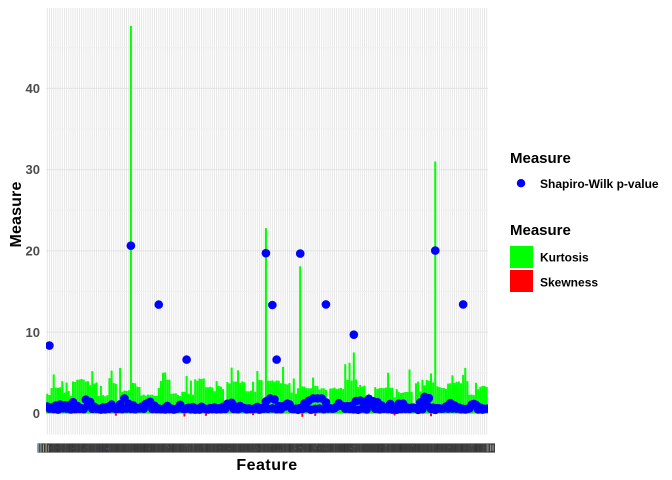 This screenshot has height=480, width=672. What do you see at coordinates (33, 332) in the screenshot?
I see `svg-text: 10` at bounding box center [33, 332].